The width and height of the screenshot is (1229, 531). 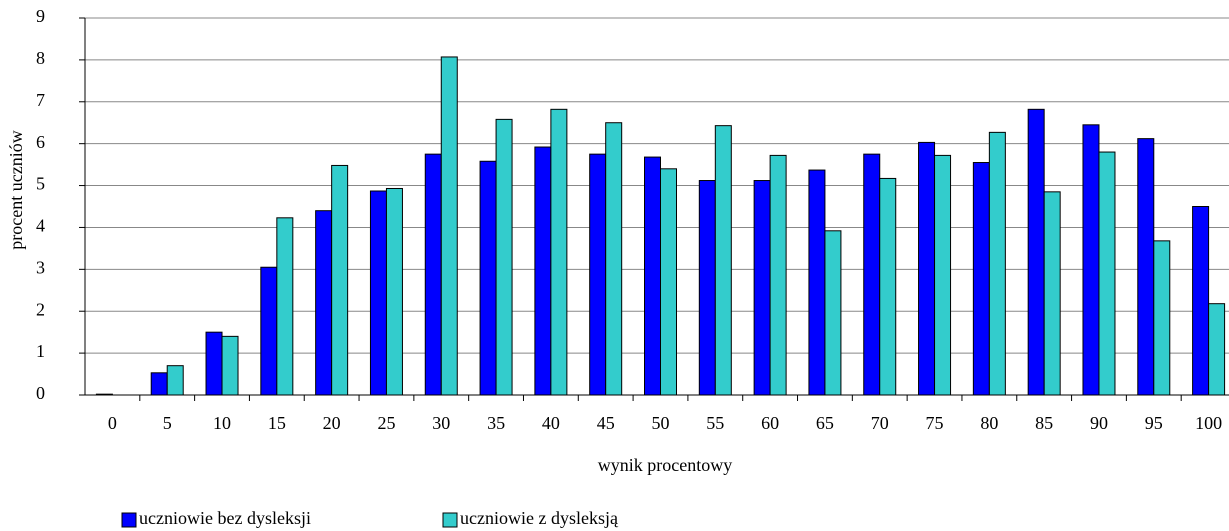 What do you see at coordinates (496, 423) in the screenshot?
I see `x-tick-label: 35` at bounding box center [496, 423].